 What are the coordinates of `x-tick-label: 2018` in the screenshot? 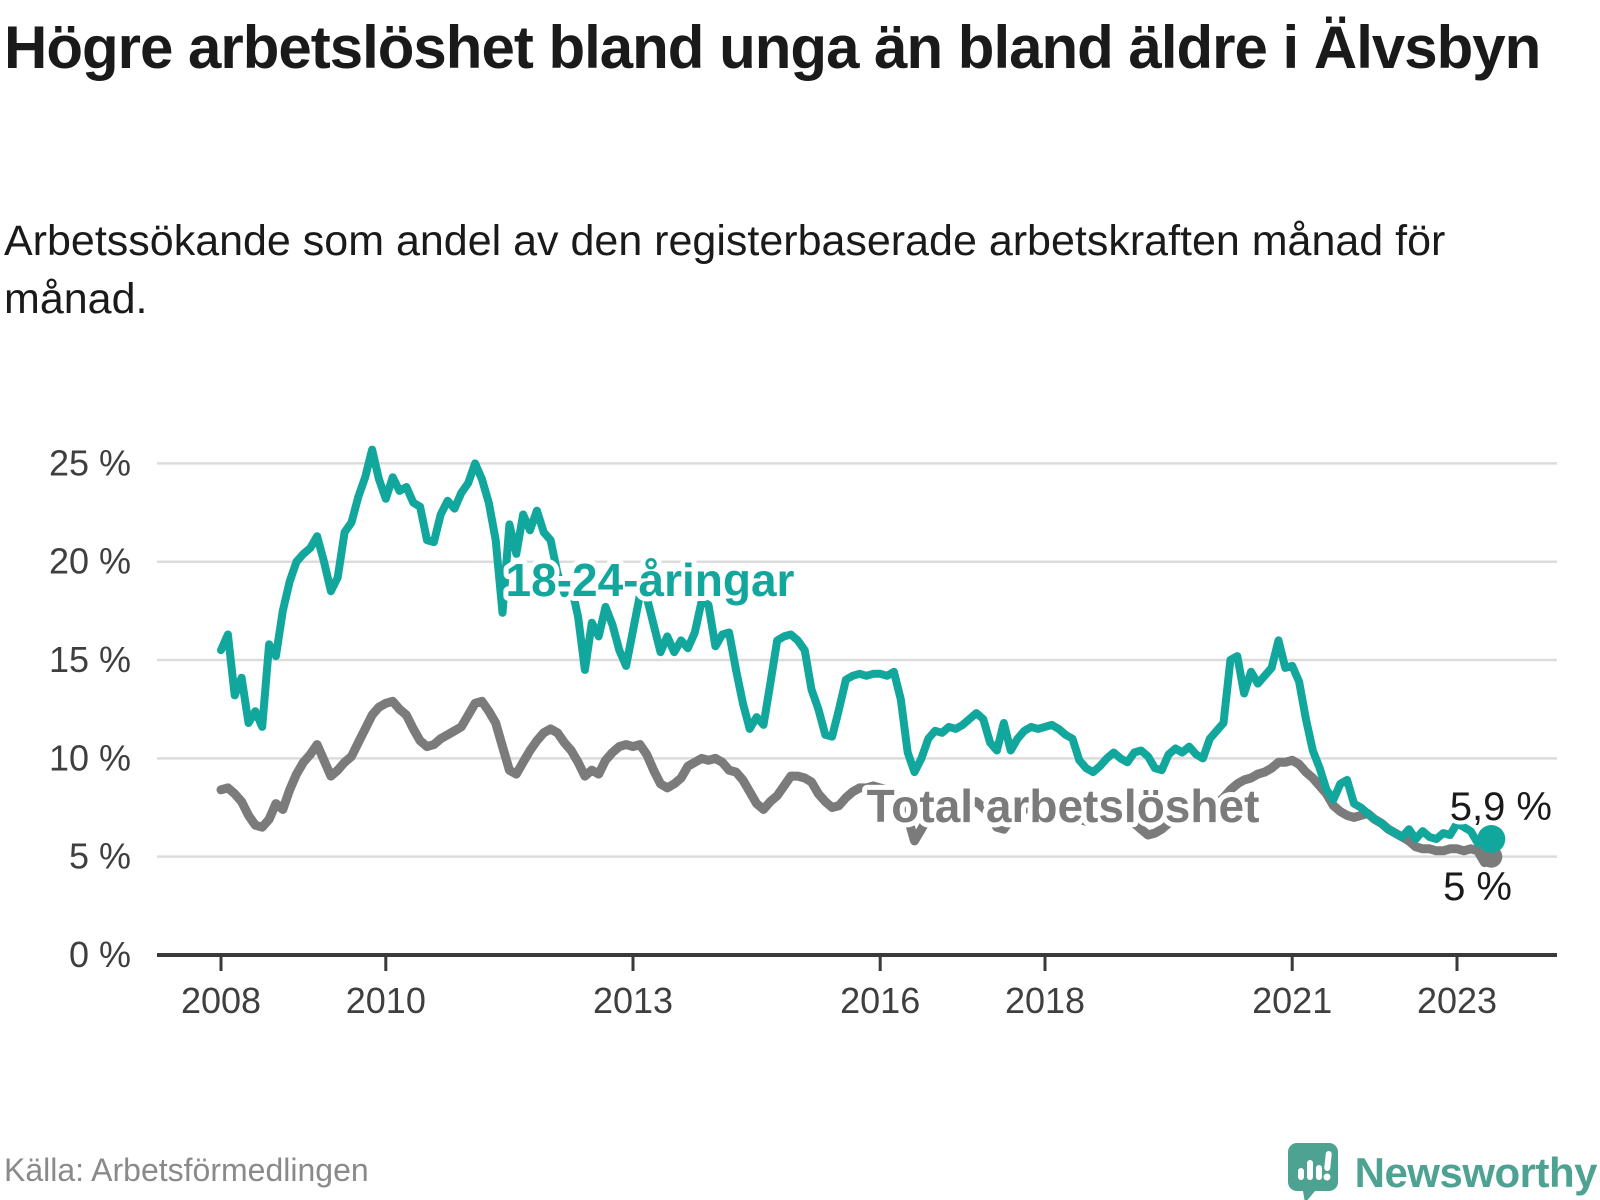 It's located at (1045, 1000).